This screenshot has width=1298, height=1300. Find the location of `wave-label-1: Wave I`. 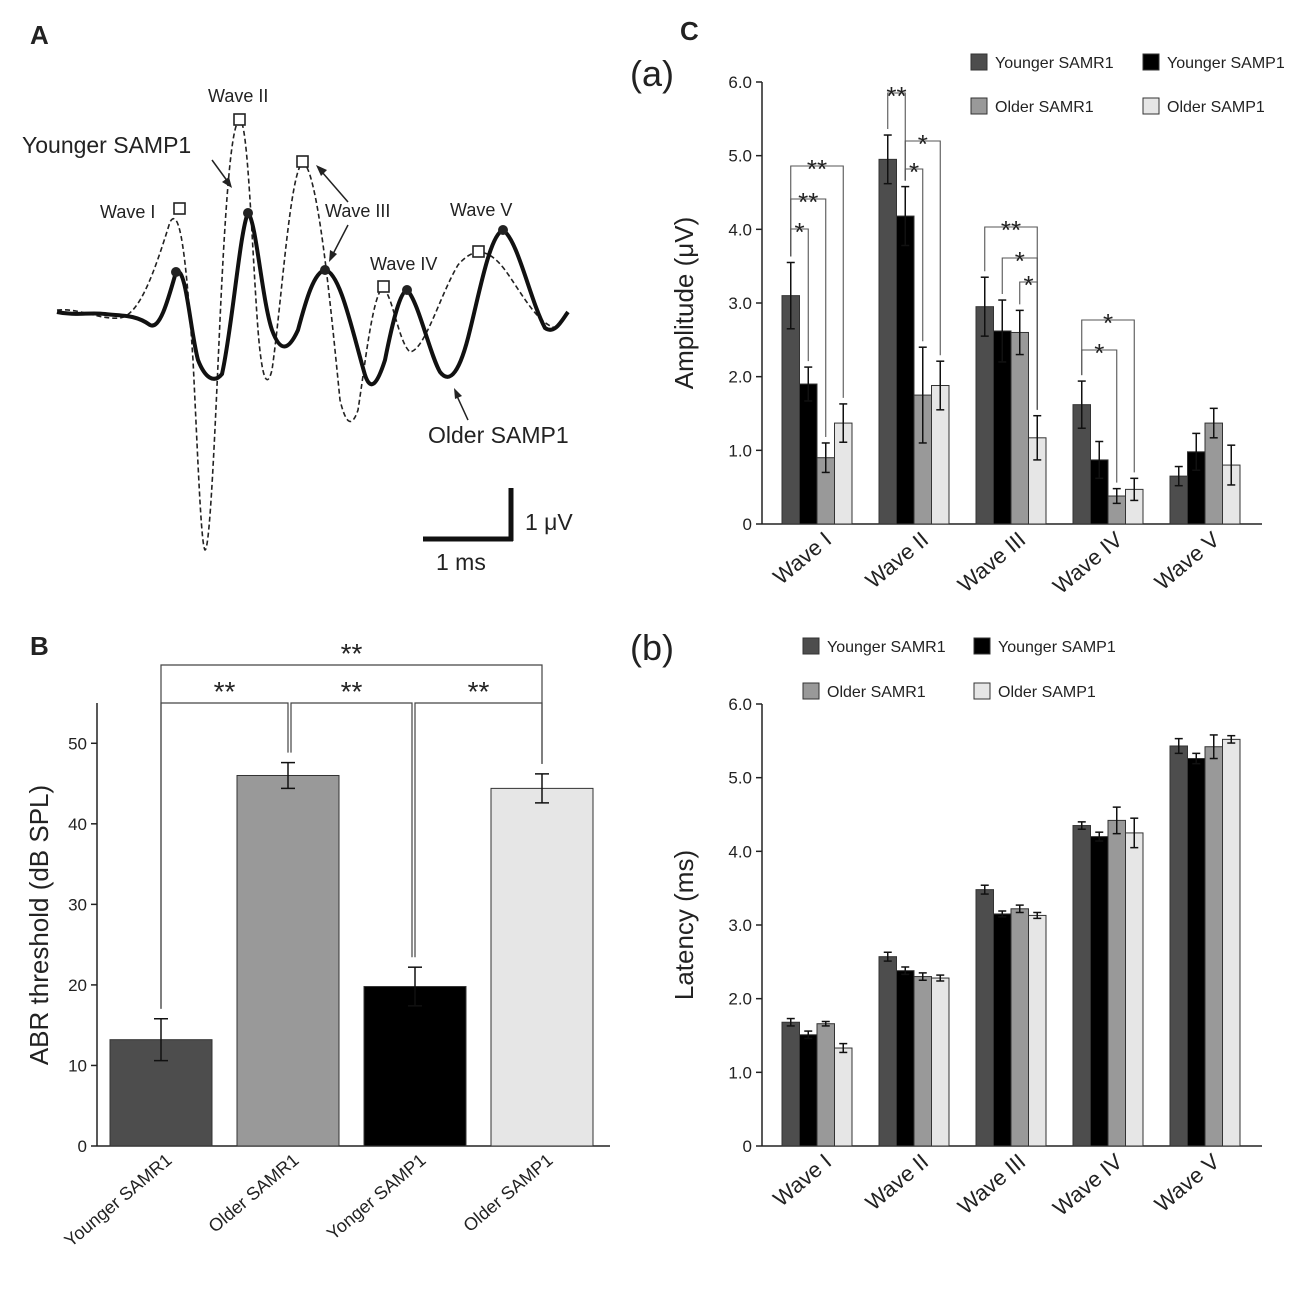

wave-label-1: Wave I is located at coordinates (127, 212).